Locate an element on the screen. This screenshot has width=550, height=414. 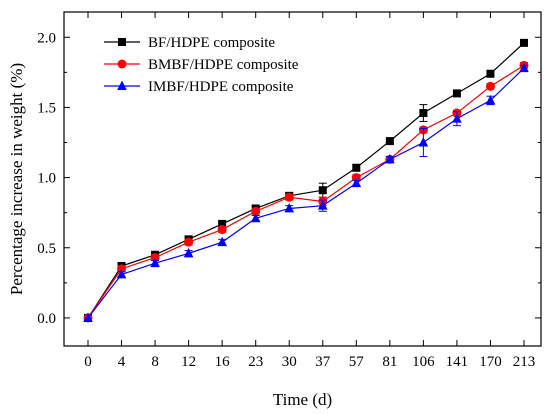
x-axis-title: Time (d) is located at coordinates (302, 399).